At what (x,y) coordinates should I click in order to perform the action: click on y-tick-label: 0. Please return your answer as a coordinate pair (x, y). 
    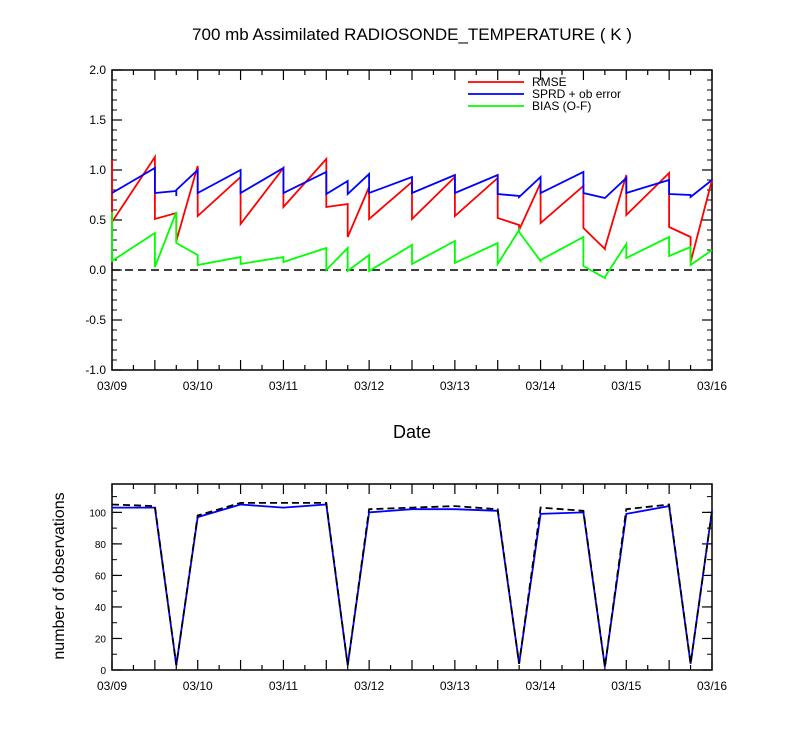
    Looking at the image, I should click on (103, 671).